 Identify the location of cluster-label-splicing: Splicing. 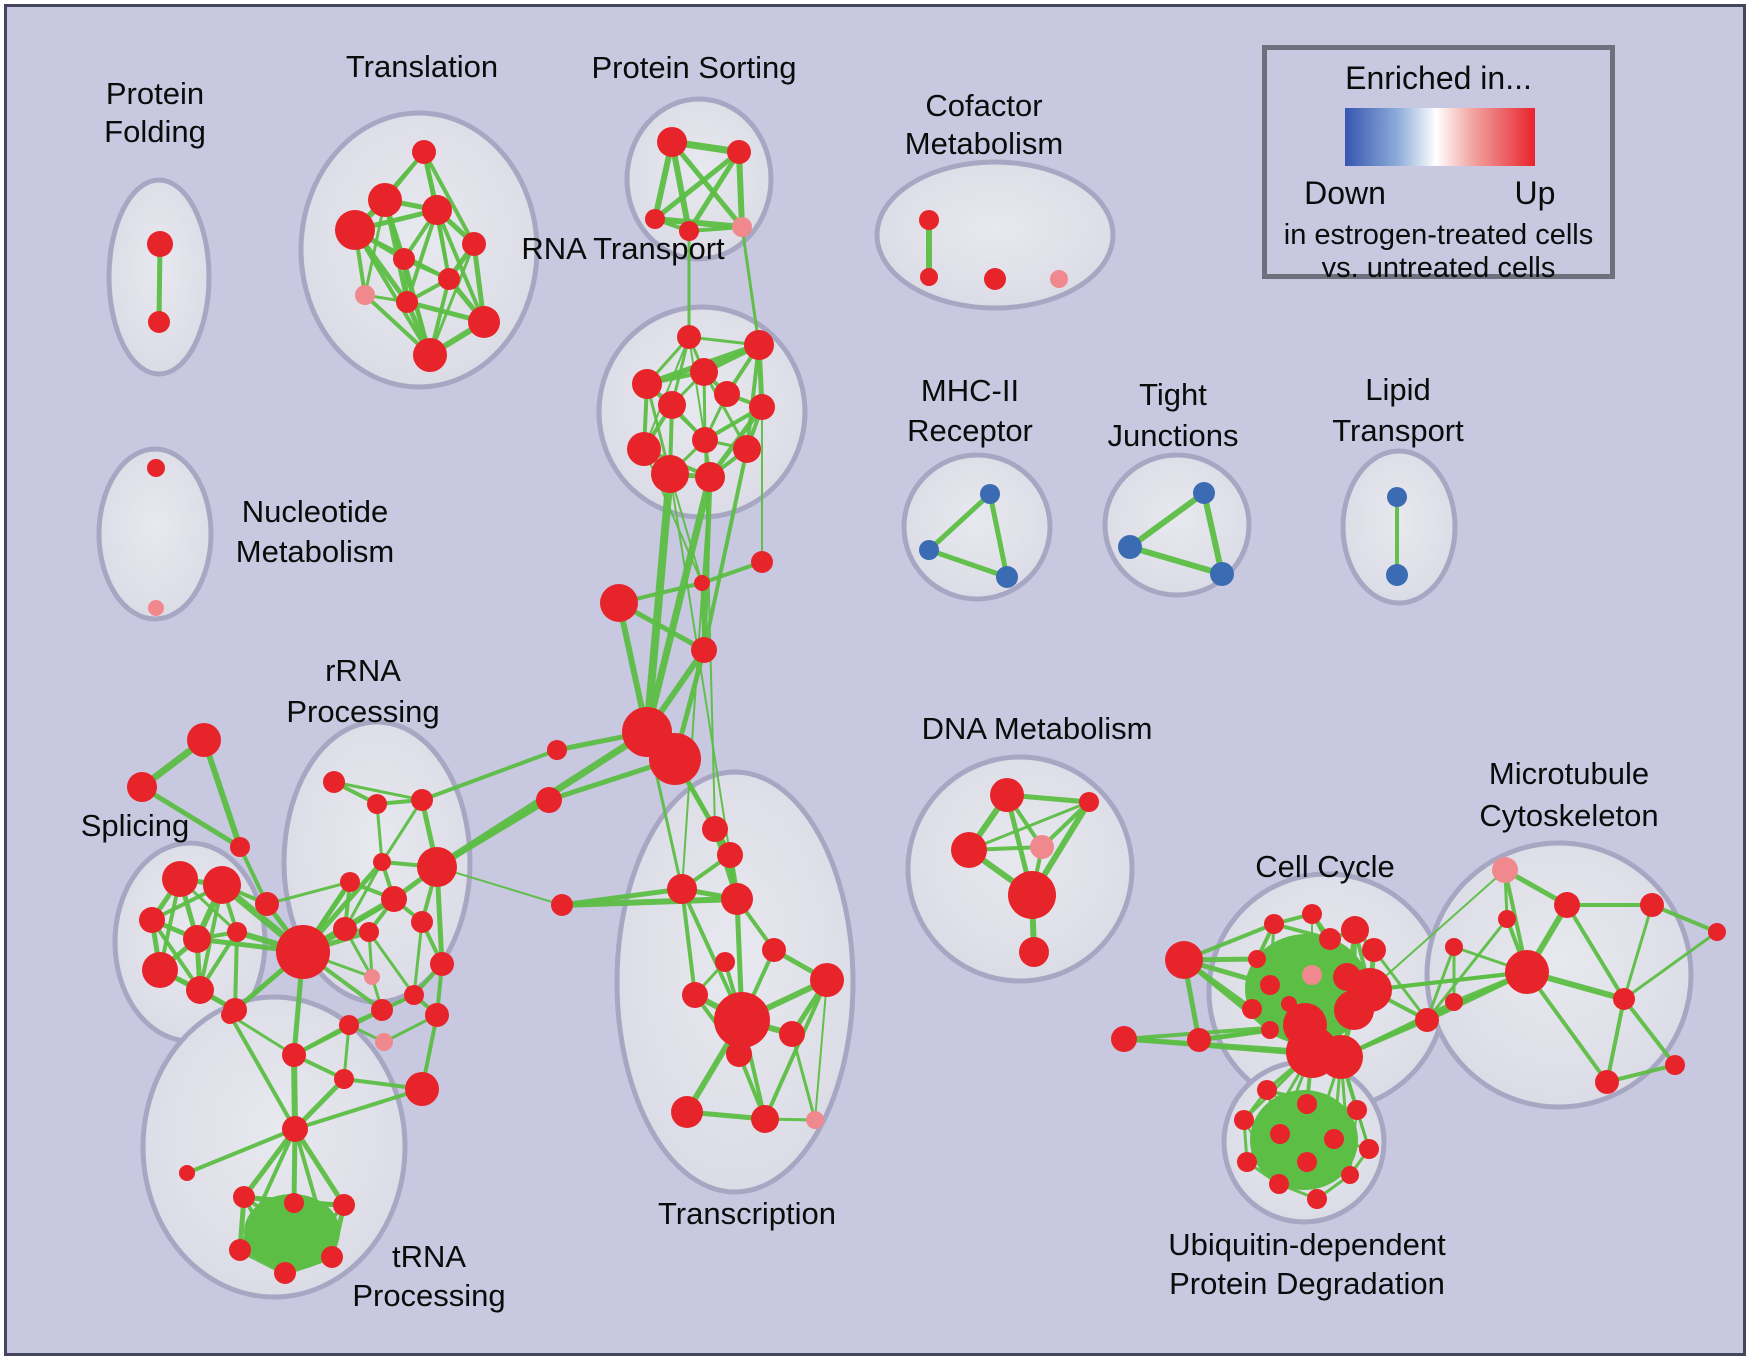
(135, 825).